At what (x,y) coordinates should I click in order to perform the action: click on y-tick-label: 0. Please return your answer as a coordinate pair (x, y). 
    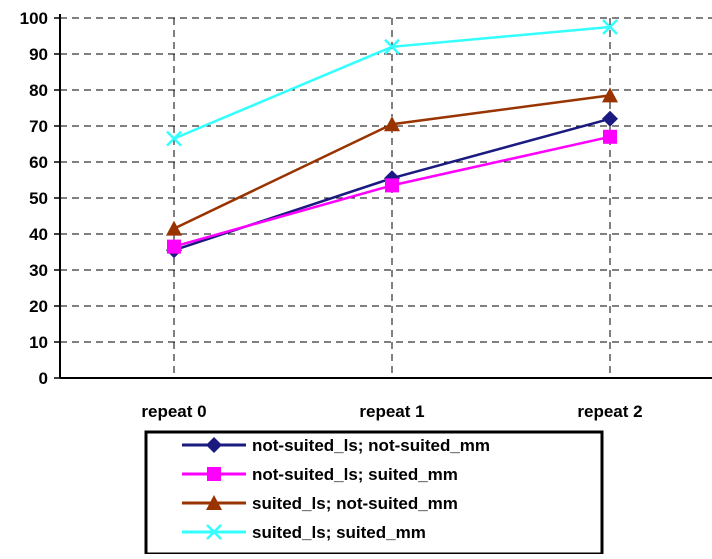
    Looking at the image, I should click on (43, 378).